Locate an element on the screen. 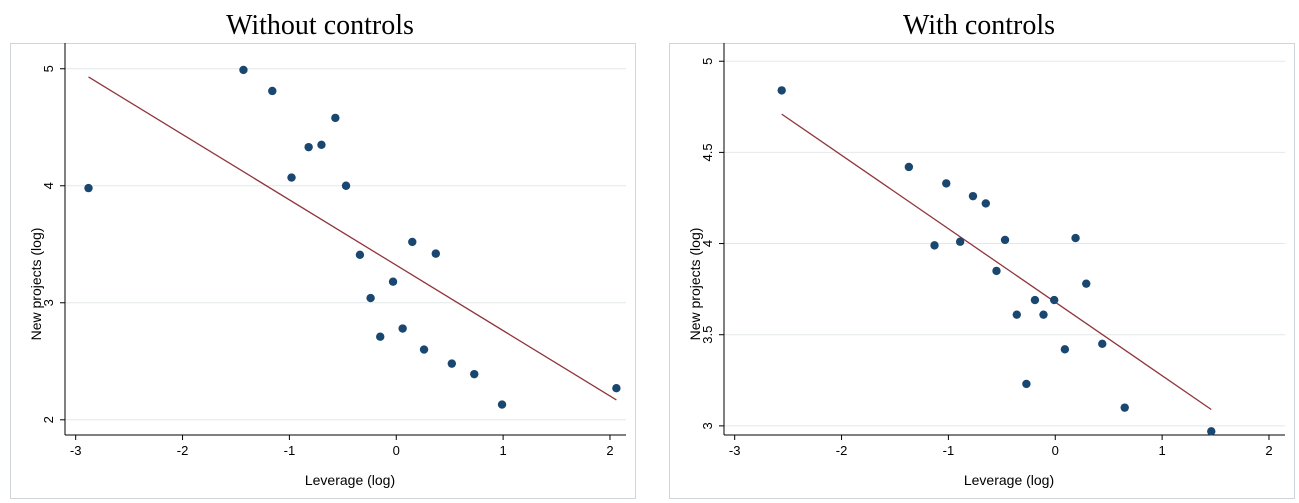 This screenshot has height=503, width=1299. chart-title: Without controls is located at coordinates (320, 25).